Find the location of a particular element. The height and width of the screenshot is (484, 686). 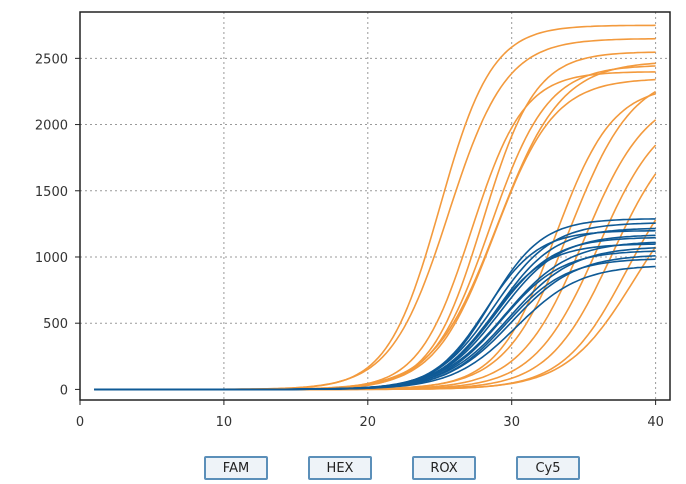

cy5-button: Cy5 is located at coordinates (548, 468).